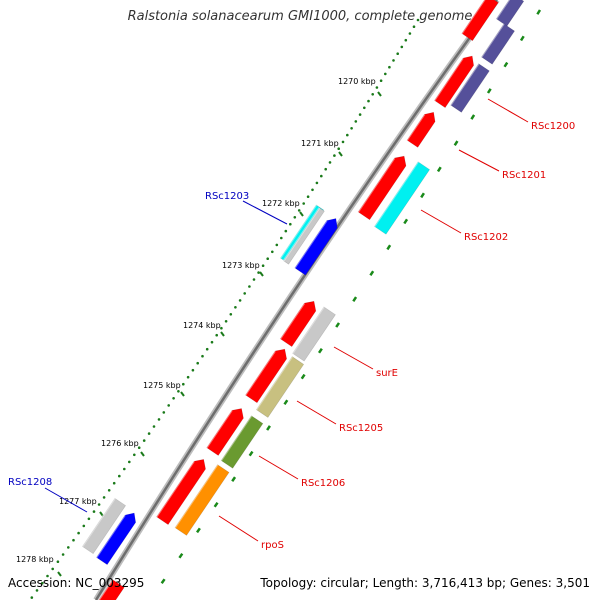 Image resolution: width=600 pixels, height=600 pixels. Describe the element at coordinates (227, 196) in the screenshot. I see `gene-label: RSc1203` at that location.